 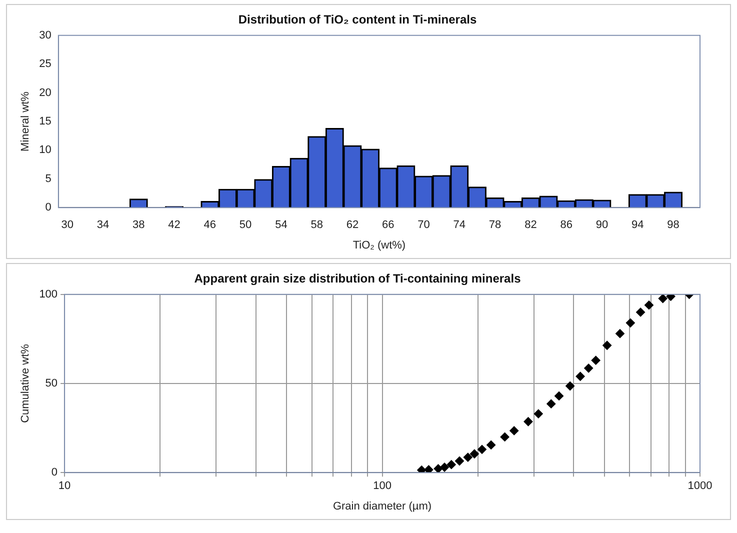 I want to click on x-tick-label: 1000, so click(x=700, y=486).